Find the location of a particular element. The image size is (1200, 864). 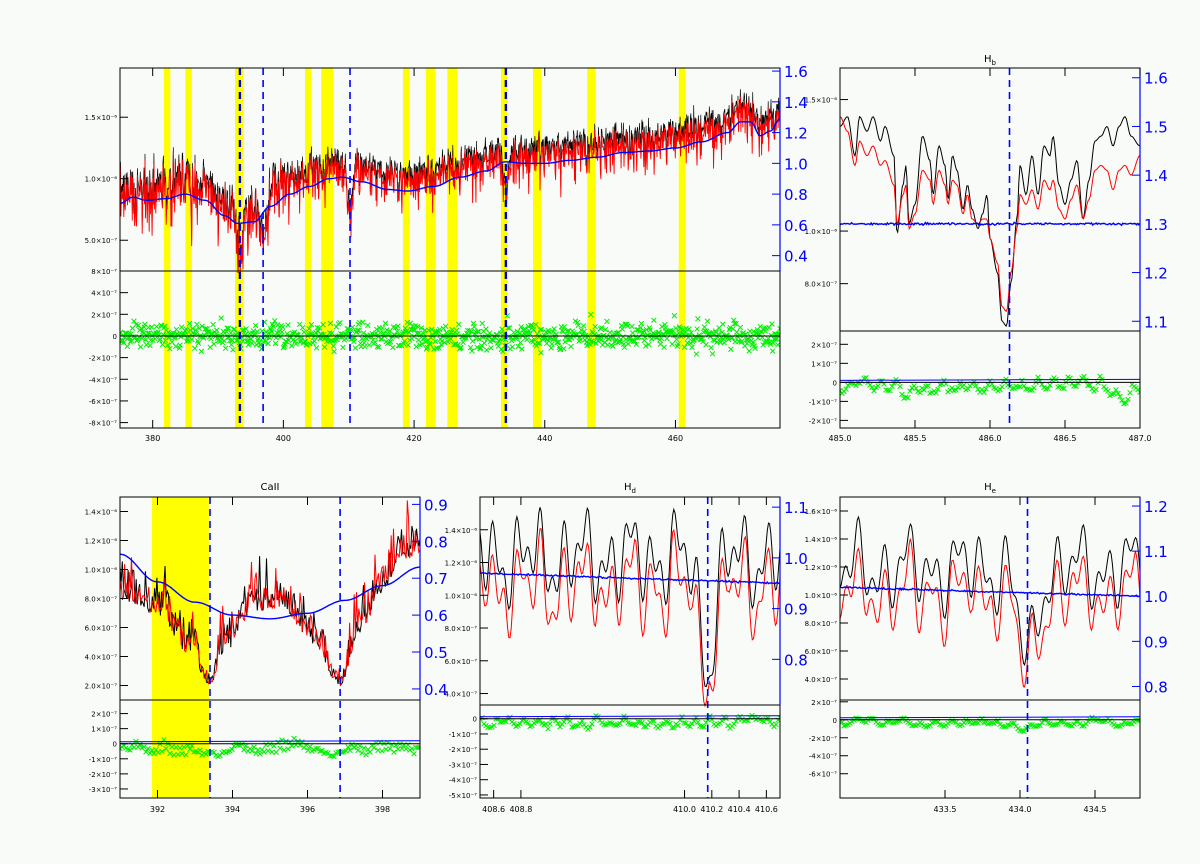

y-tick-label-right: 1.4 is located at coordinates (796, 103).